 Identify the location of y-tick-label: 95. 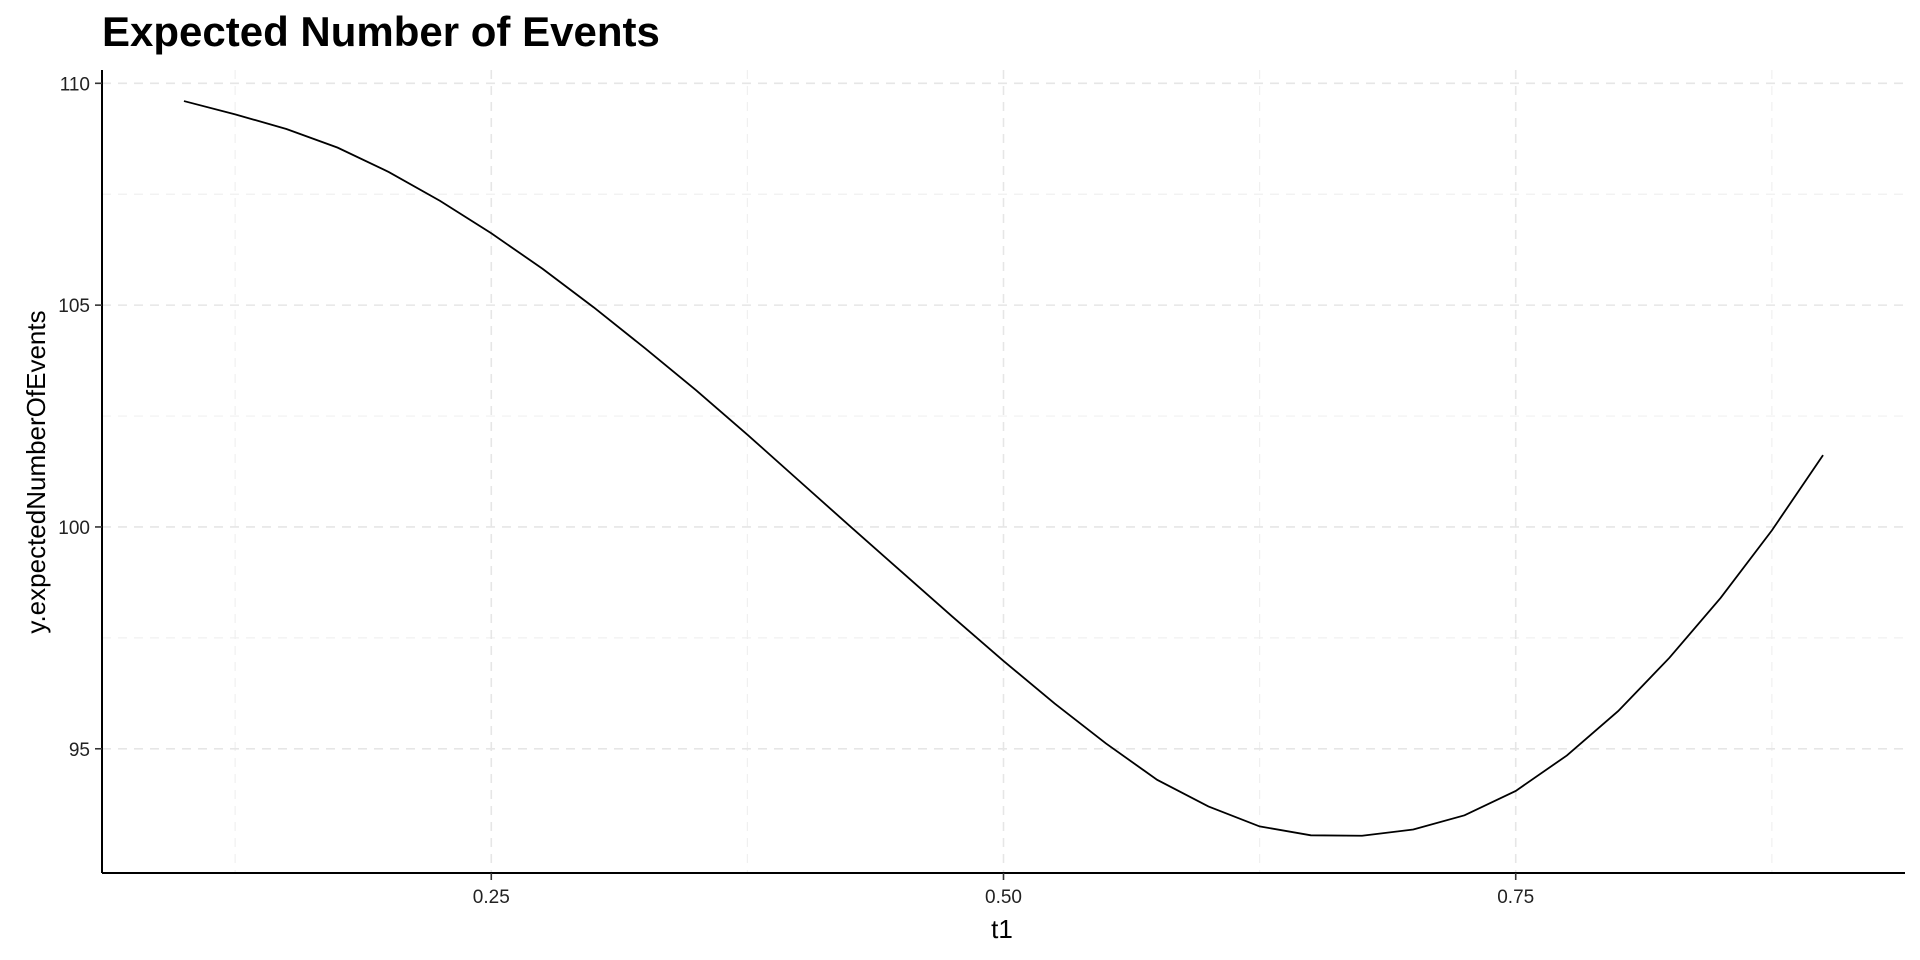
(79, 750).